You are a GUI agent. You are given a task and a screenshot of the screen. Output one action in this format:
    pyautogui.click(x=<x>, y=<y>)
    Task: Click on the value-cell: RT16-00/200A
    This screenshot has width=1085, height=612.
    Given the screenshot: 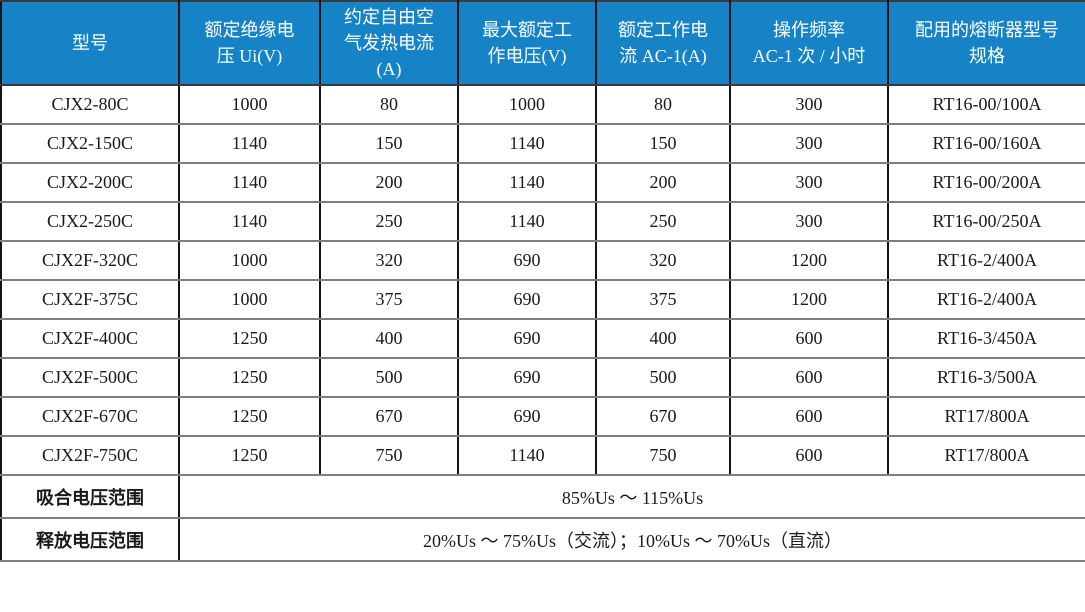 What is the action you would take?
    pyautogui.click(x=986, y=183)
    